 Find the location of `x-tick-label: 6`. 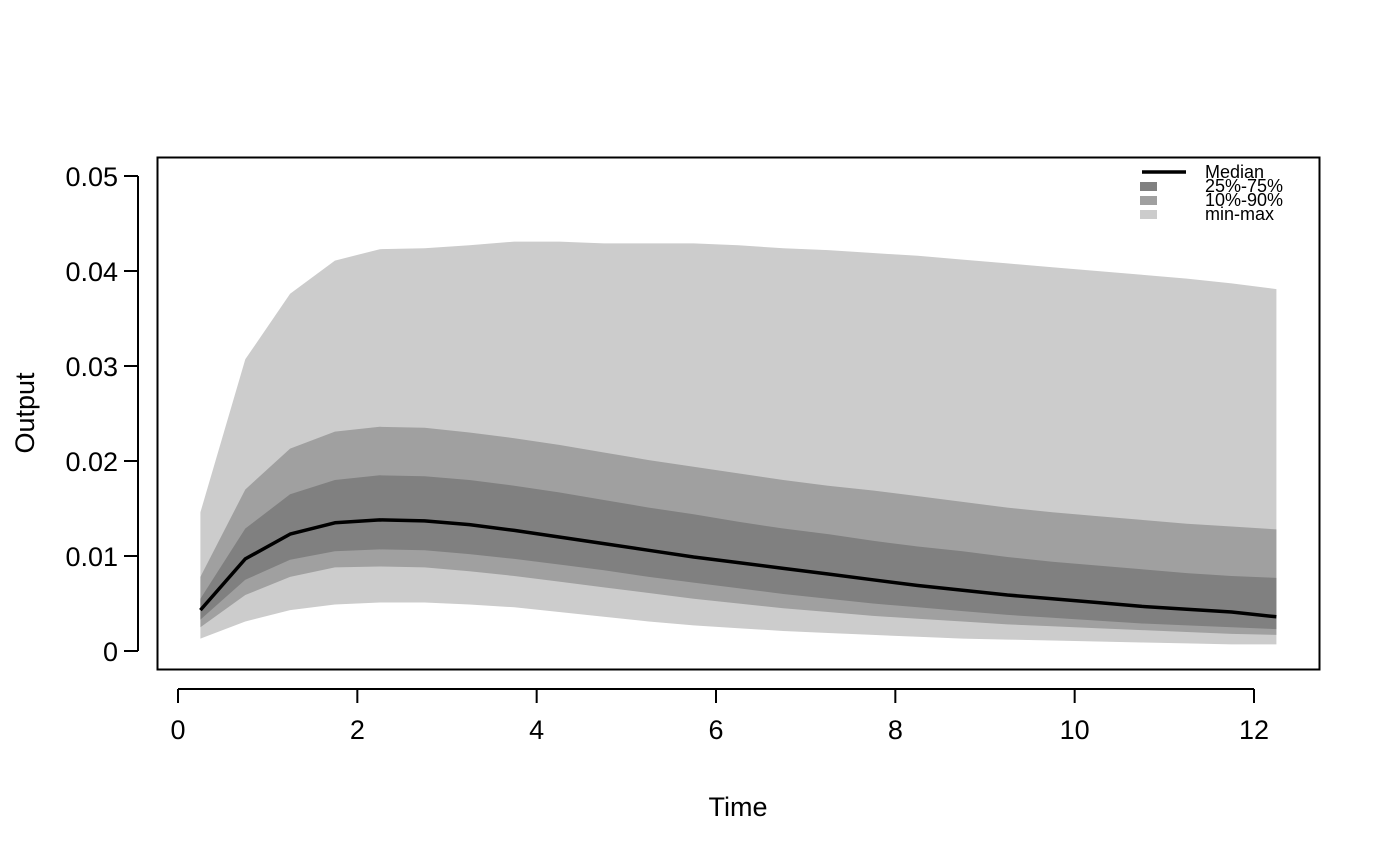

x-tick-label: 6 is located at coordinates (715, 730).